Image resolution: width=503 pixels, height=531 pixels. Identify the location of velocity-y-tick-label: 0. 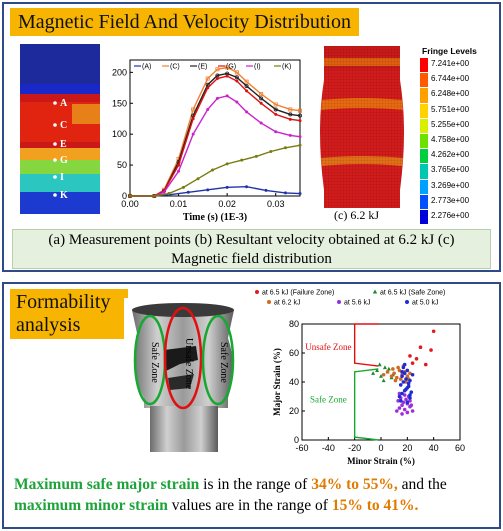
(124, 196).